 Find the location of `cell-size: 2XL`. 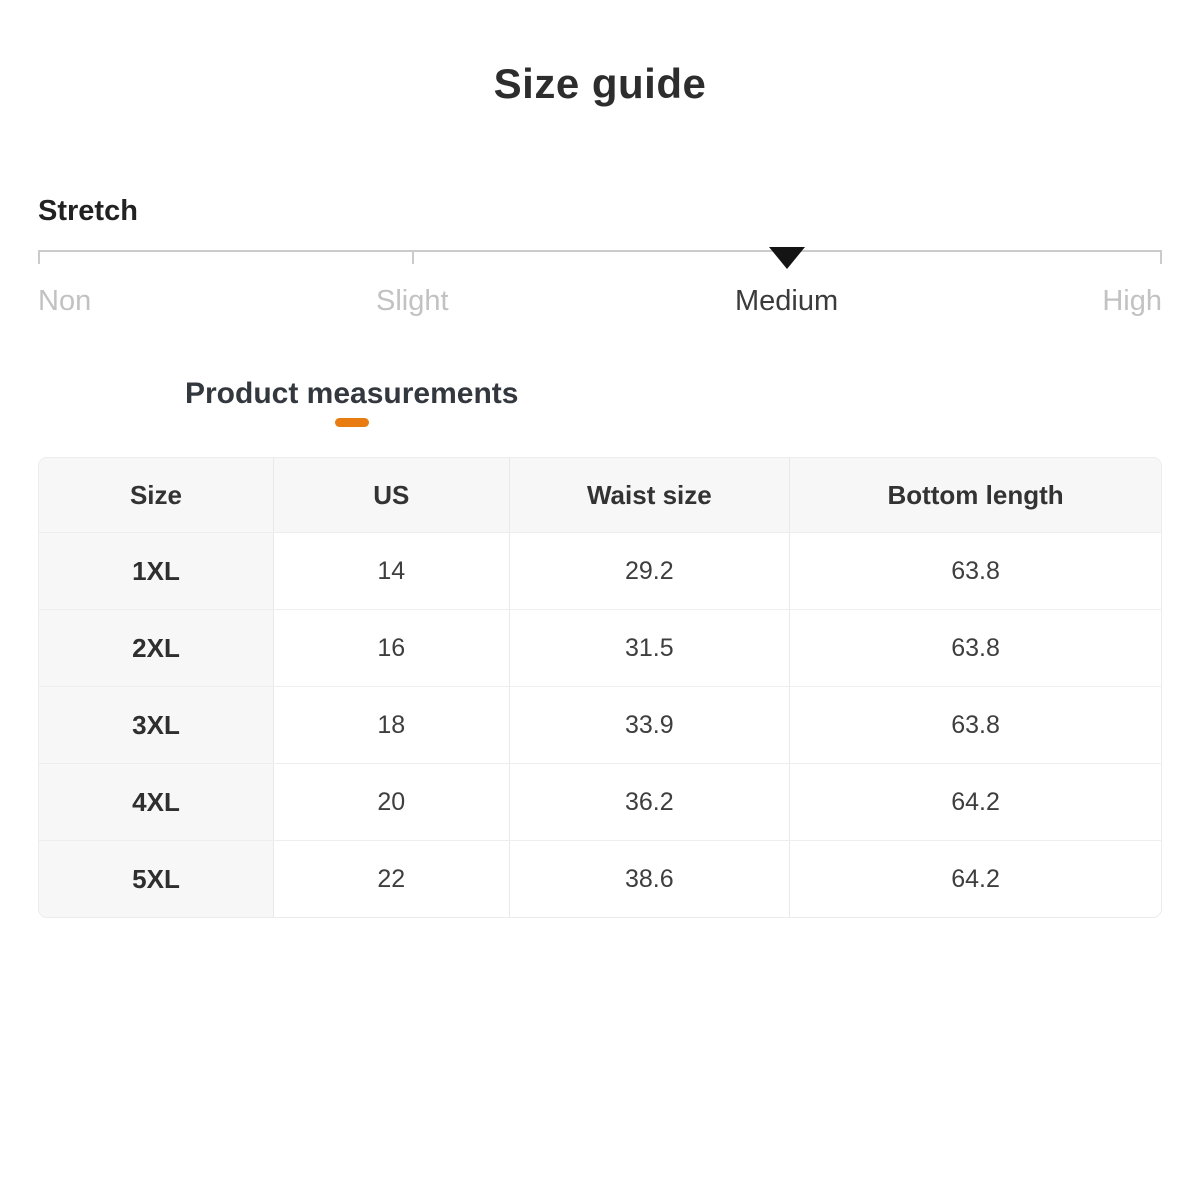

cell-size: 2XL is located at coordinates (156, 648).